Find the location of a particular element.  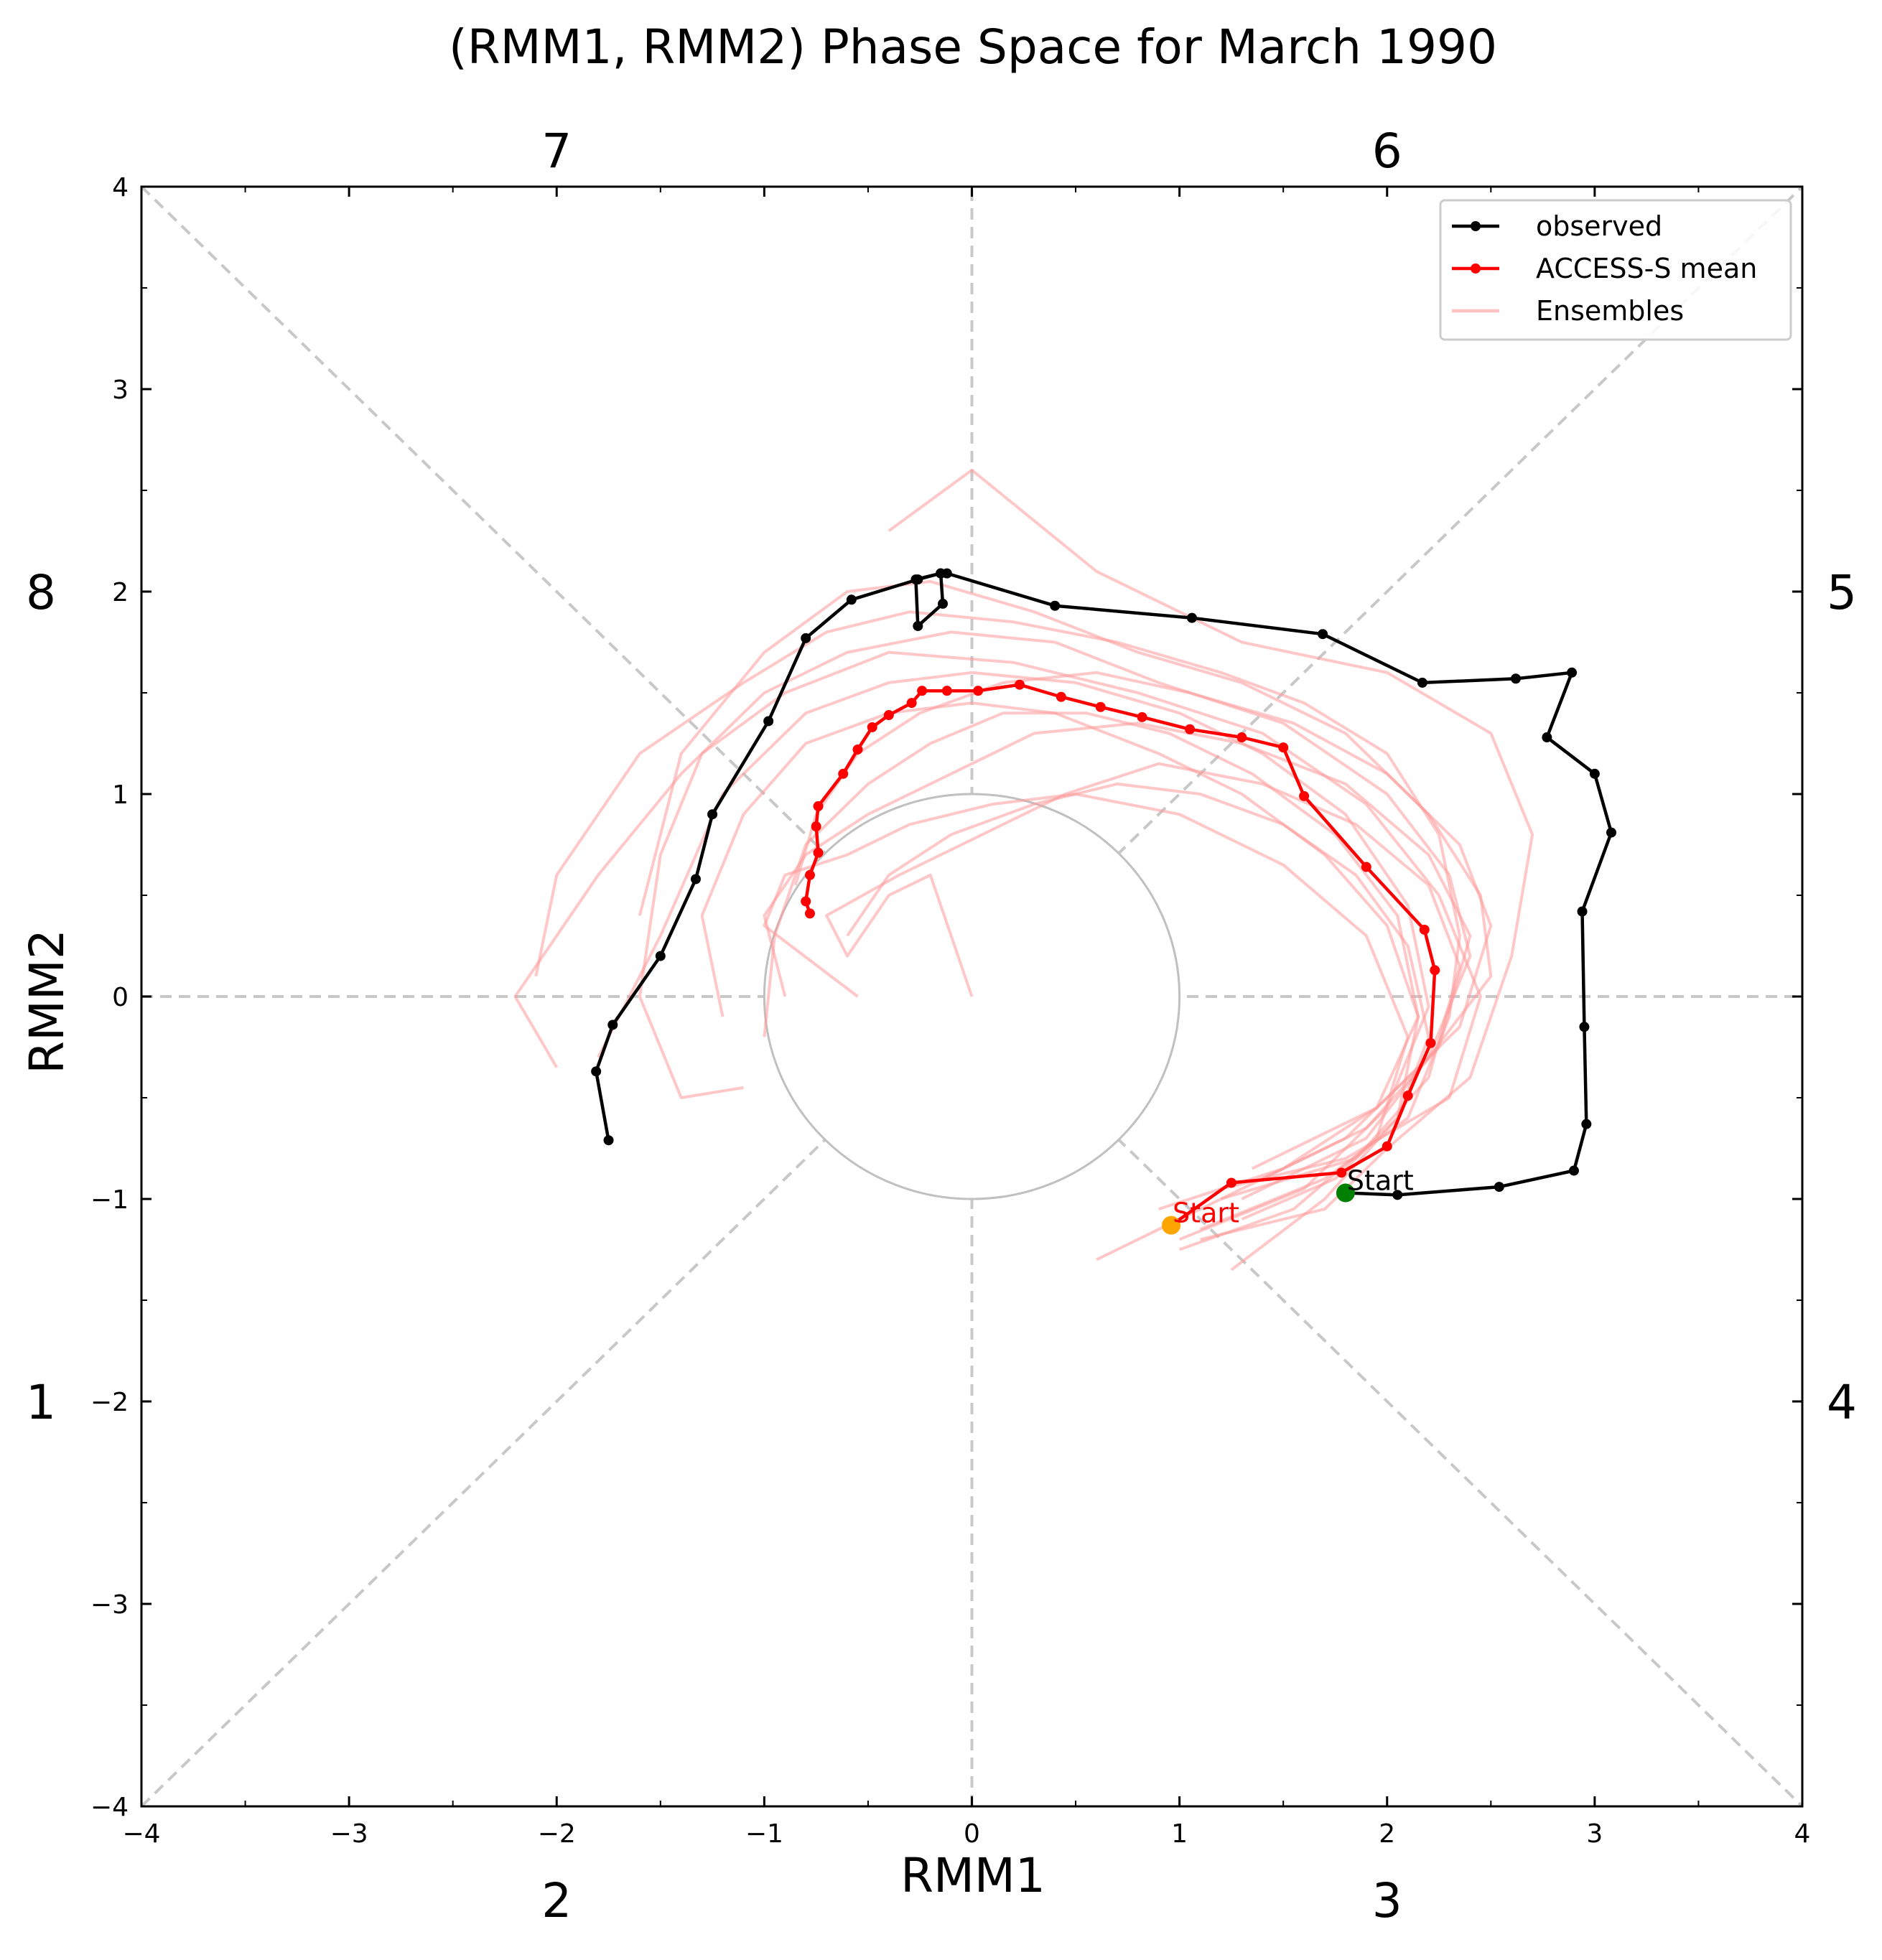

phase-label-top-6: 6 is located at coordinates (1387, 151).